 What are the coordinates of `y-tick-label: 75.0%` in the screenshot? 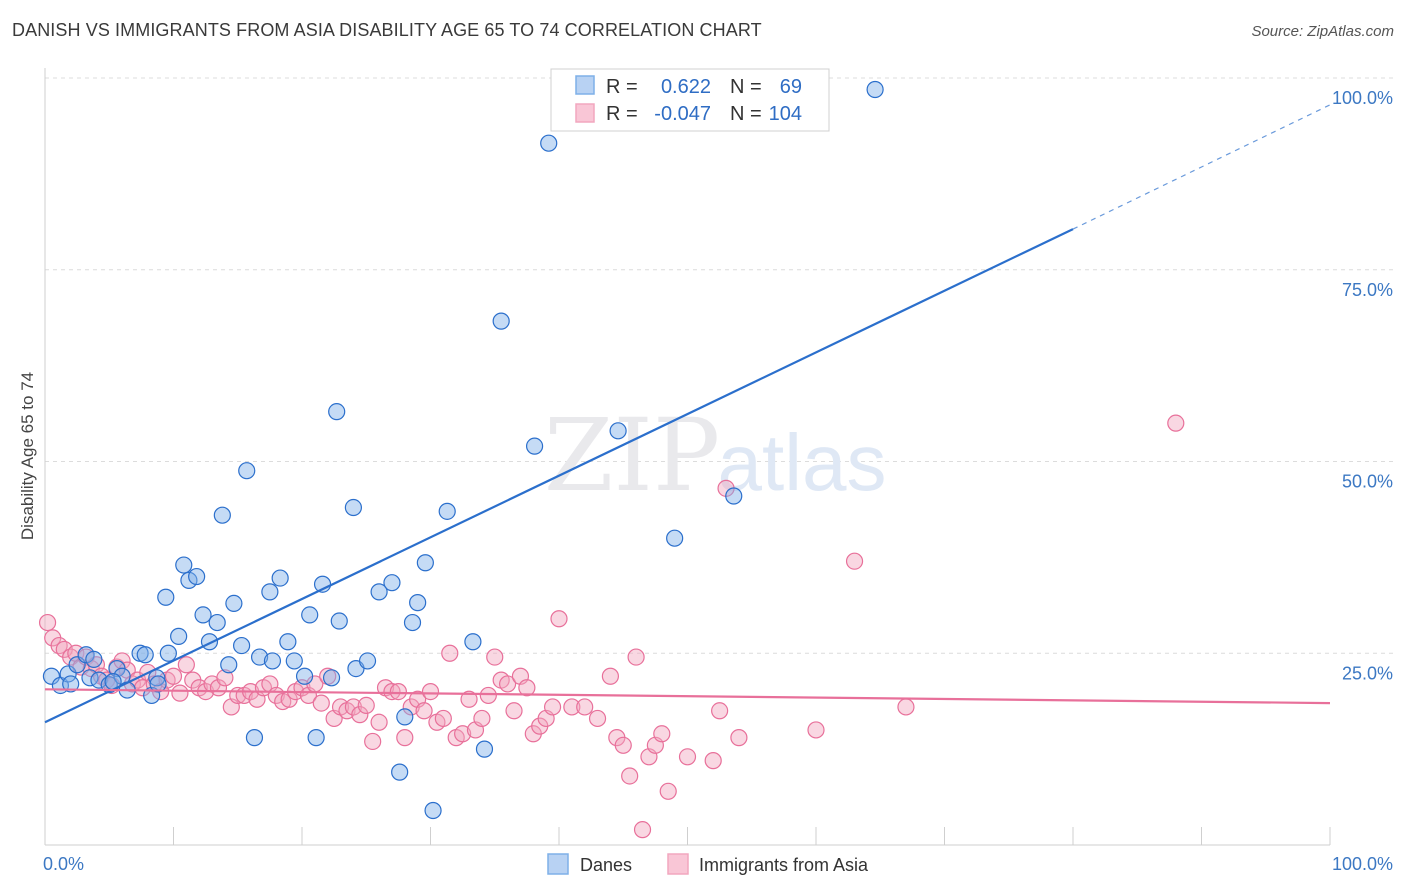 It's located at (1367, 290).